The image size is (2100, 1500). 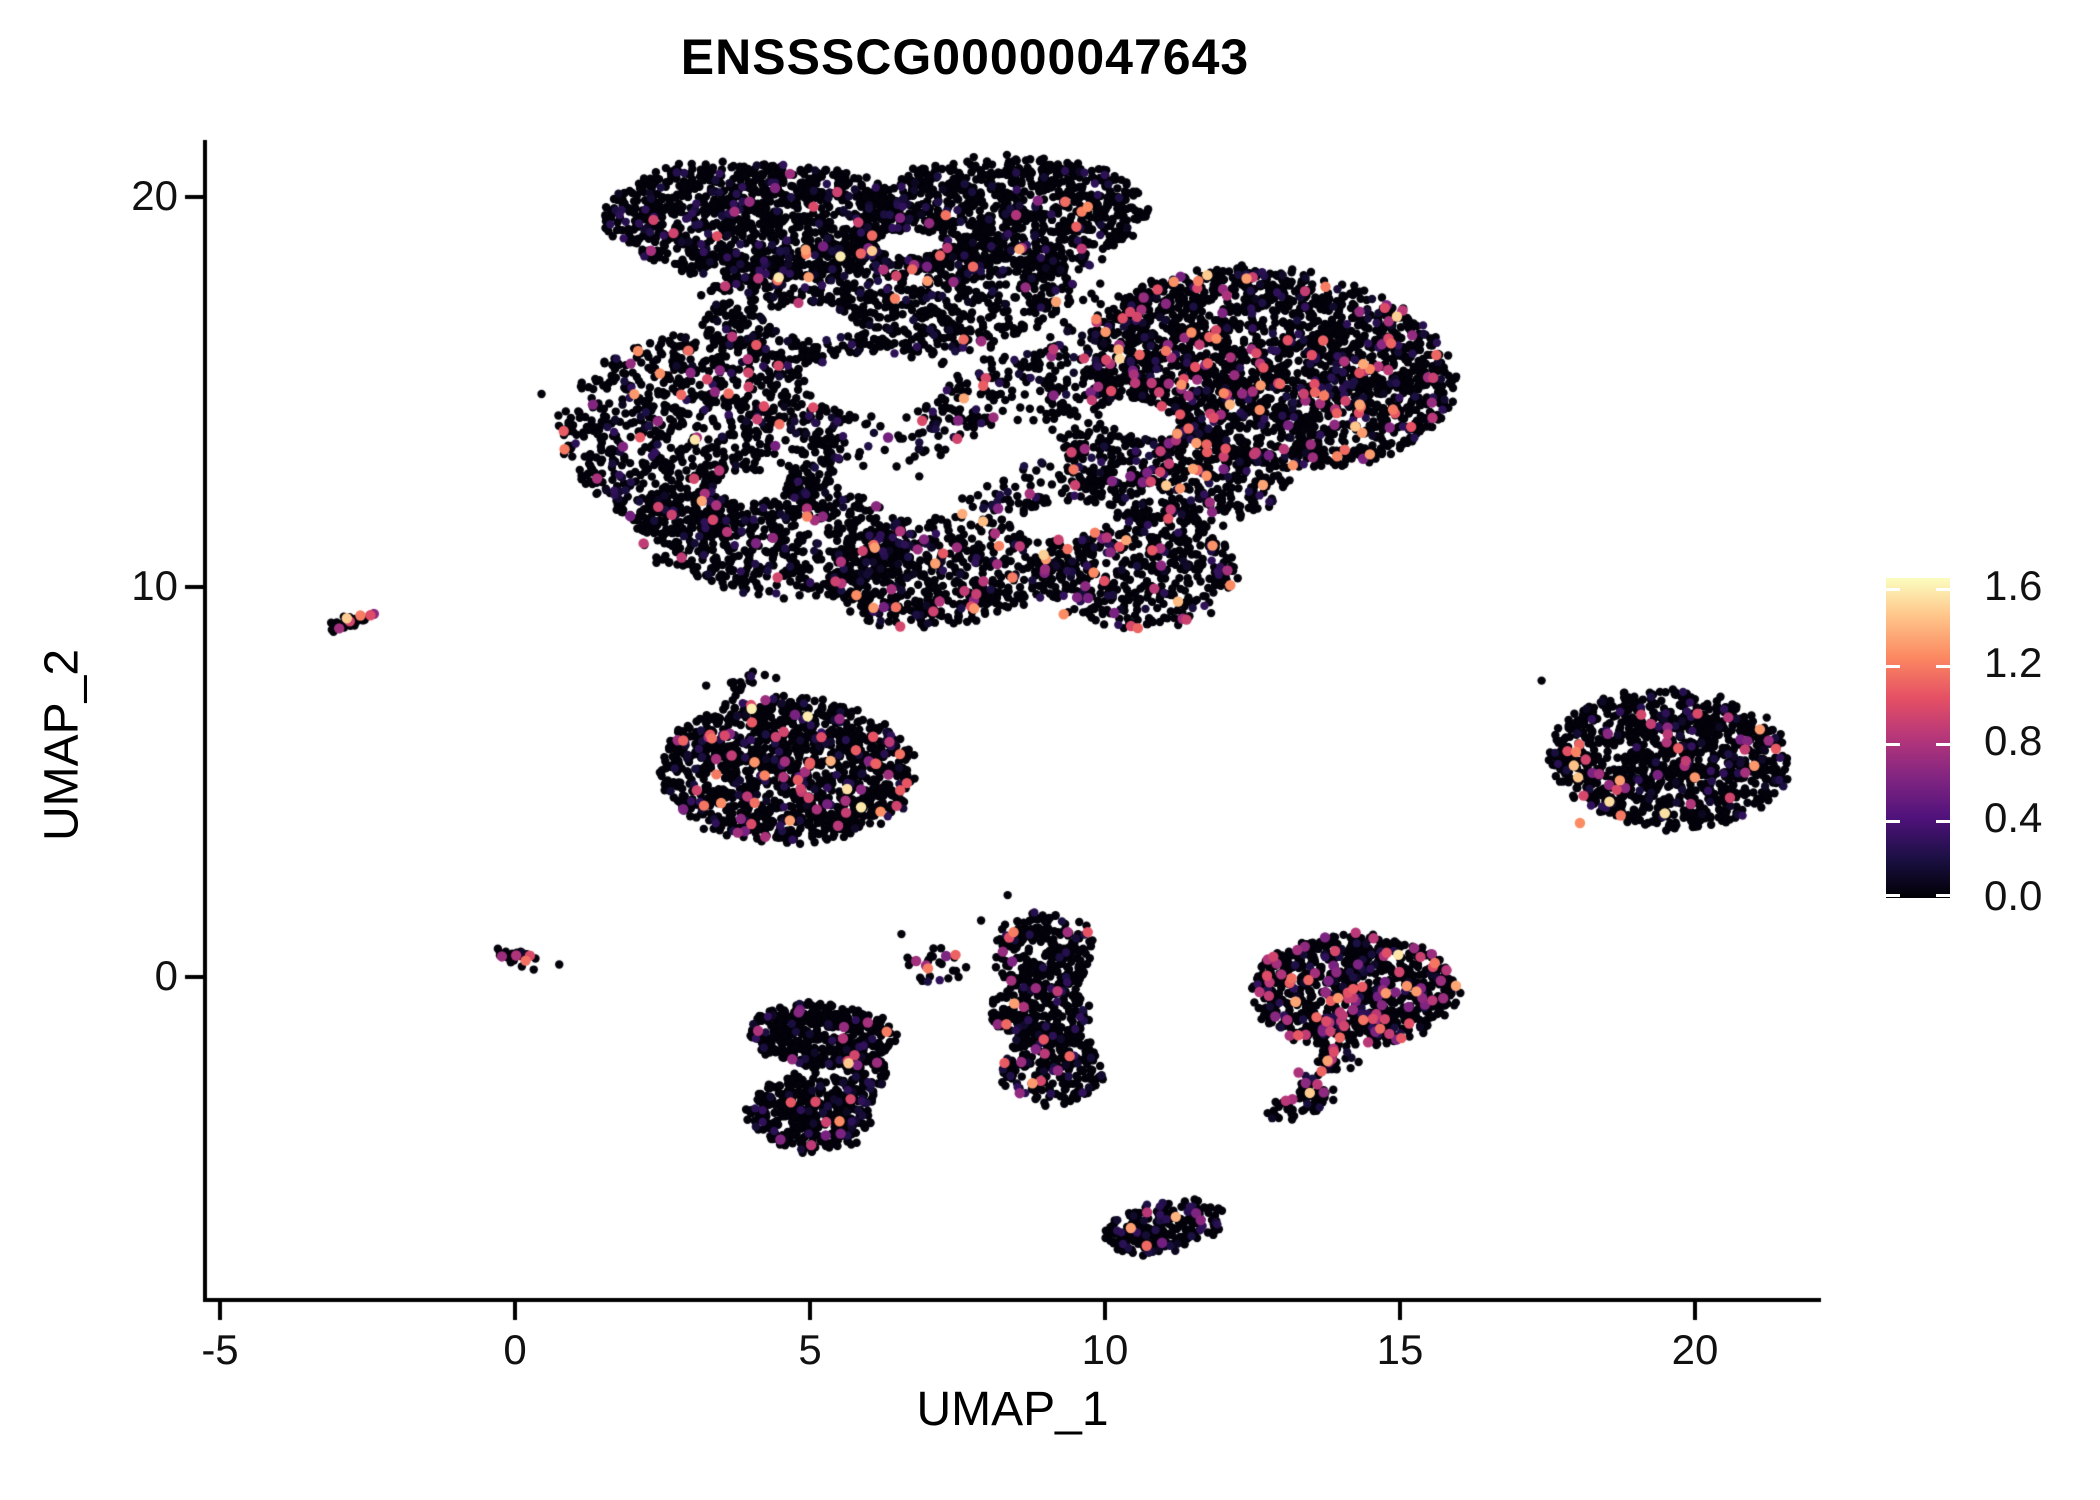 I want to click on colorbar-tick-label: 0.8, so click(x=2013, y=740).